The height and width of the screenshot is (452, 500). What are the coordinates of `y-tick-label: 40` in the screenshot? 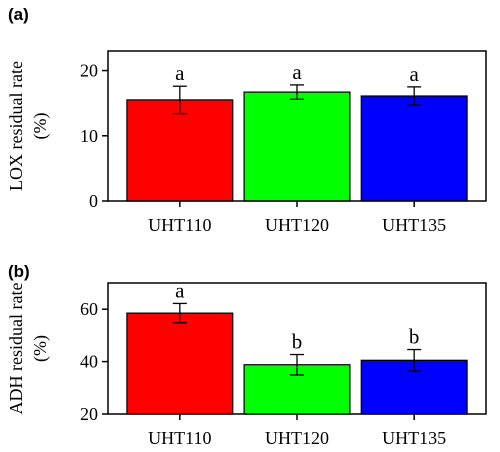 It's located at (89, 362).